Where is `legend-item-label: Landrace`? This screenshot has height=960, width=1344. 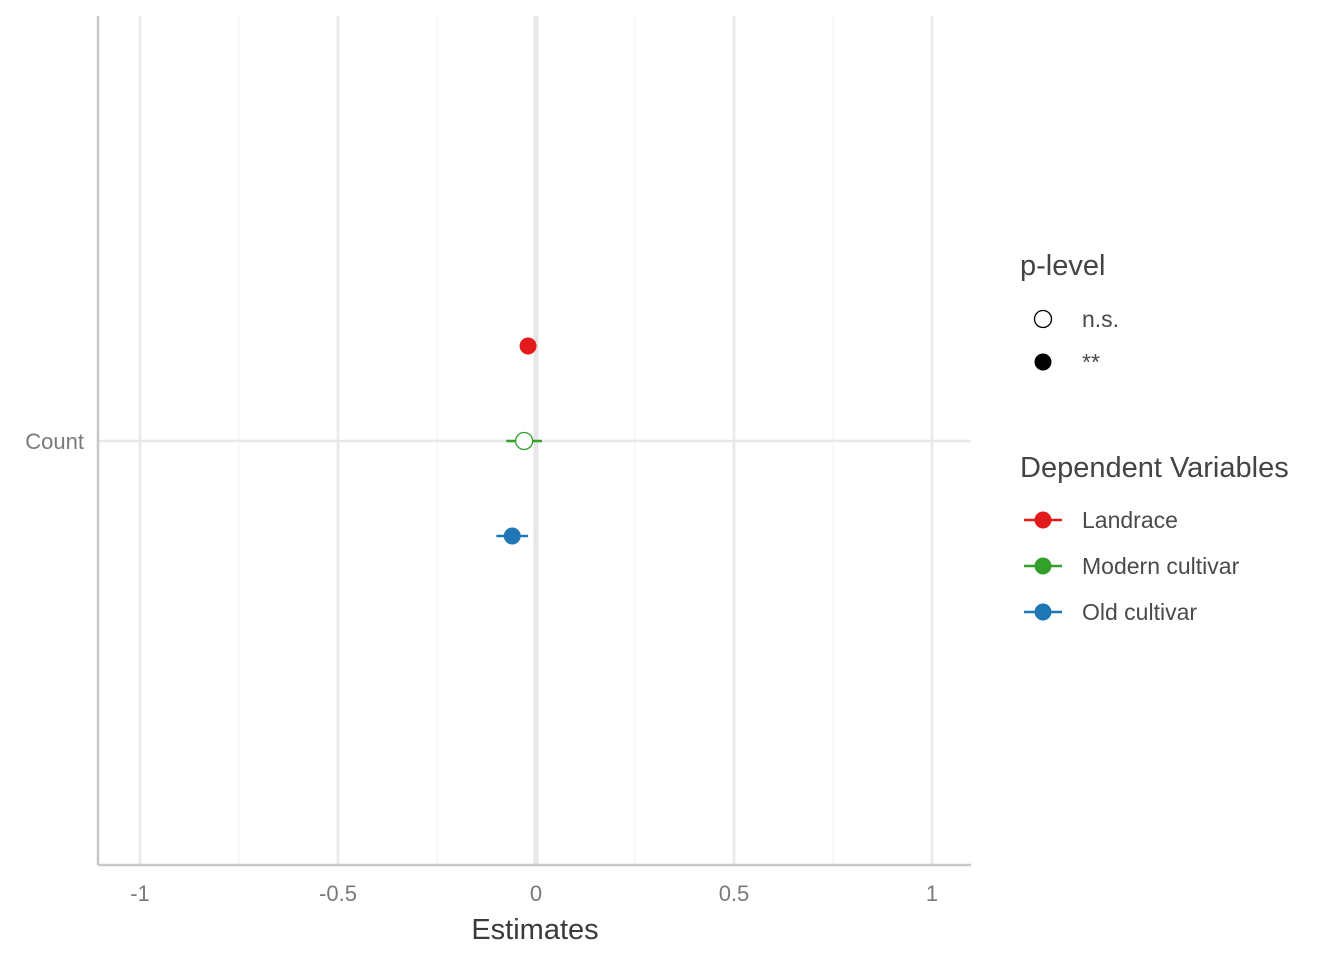 legend-item-label: Landrace is located at coordinates (1130, 520).